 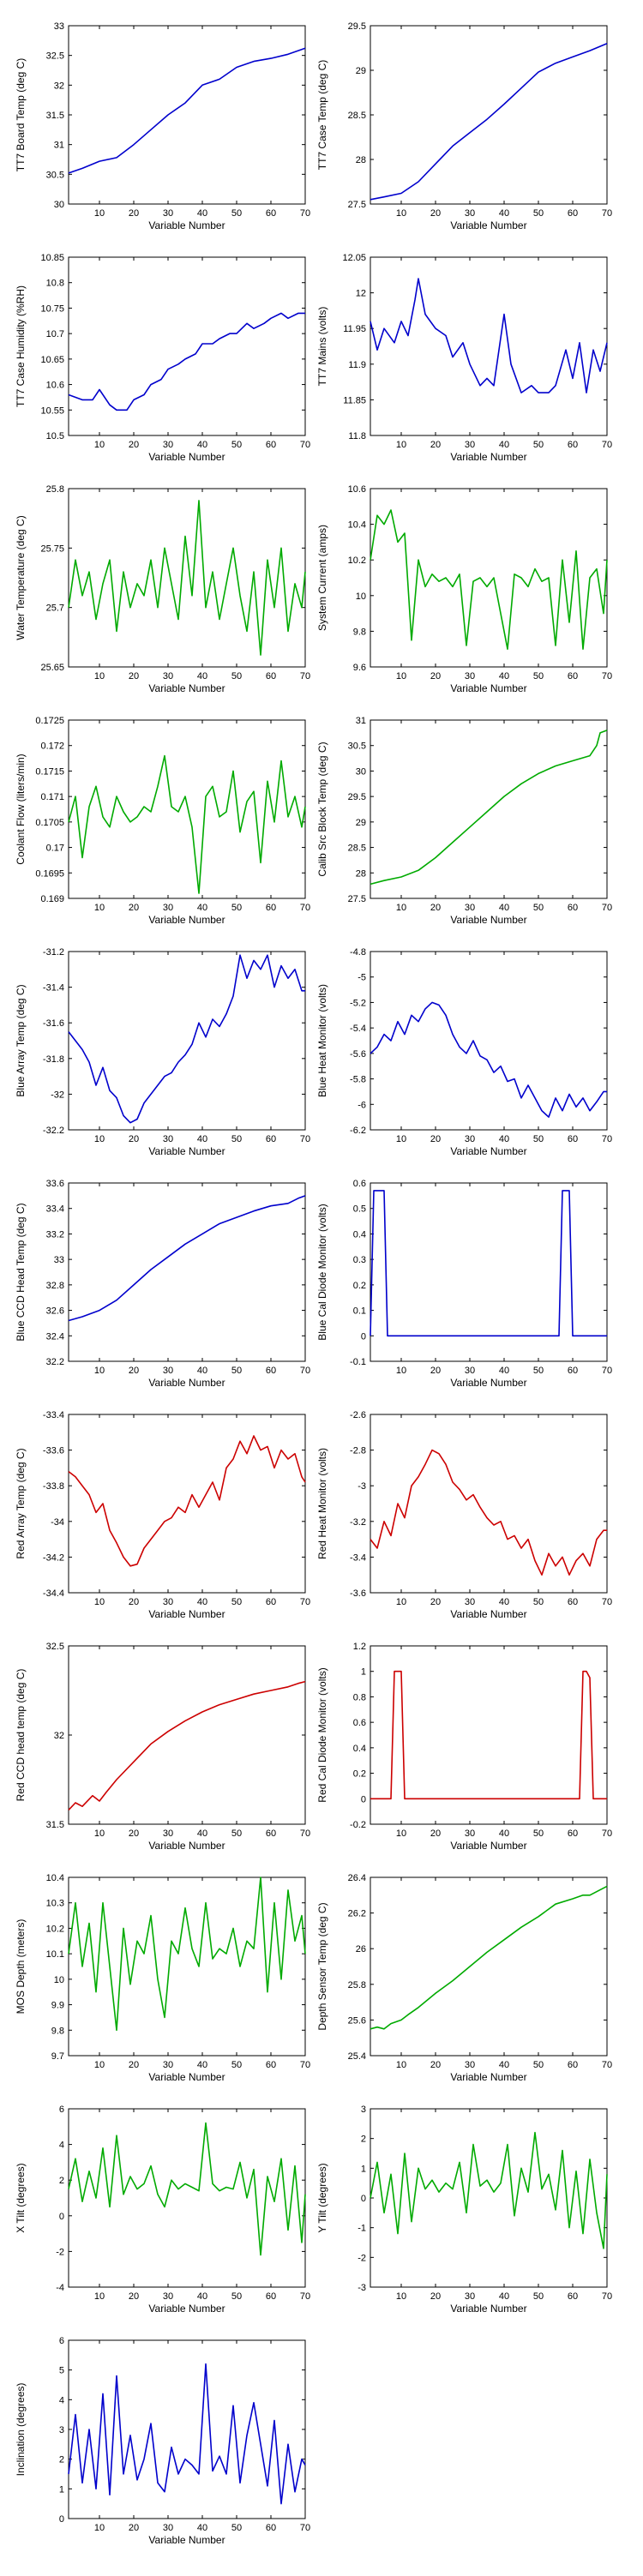 What do you see at coordinates (322, 115) in the screenshot?
I see `y-axis-label: TT7 Case Temp (deg C)` at bounding box center [322, 115].